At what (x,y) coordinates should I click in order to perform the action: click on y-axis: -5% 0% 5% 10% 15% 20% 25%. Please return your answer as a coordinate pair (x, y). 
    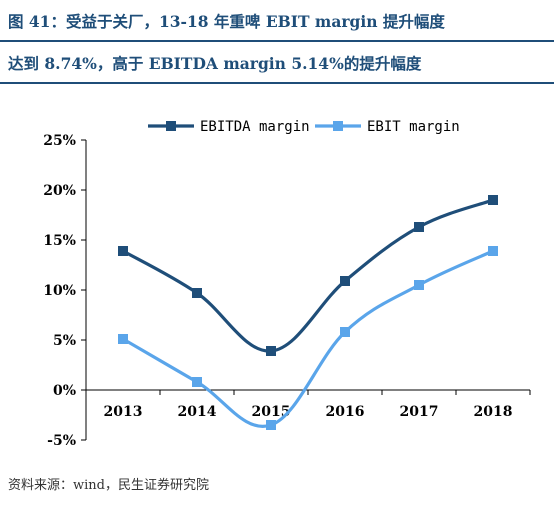
    Looking at the image, I should click on (65, 291).